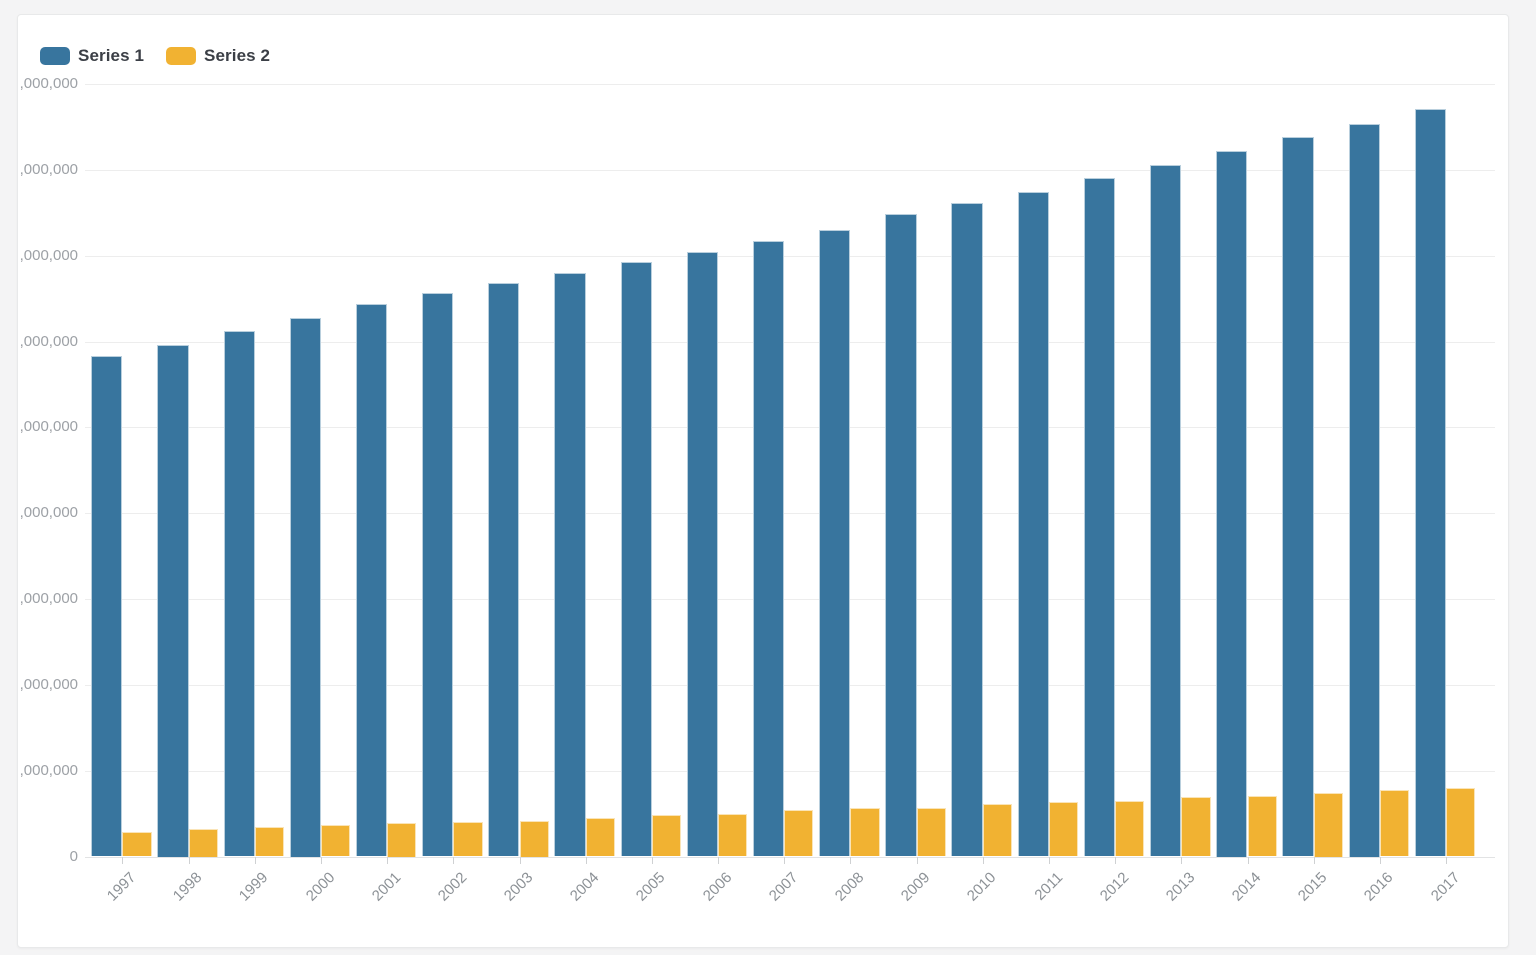 This screenshot has width=1536, height=955. What do you see at coordinates (865, 832) in the screenshot?
I see `bar-series-2-2008` at bounding box center [865, 832].